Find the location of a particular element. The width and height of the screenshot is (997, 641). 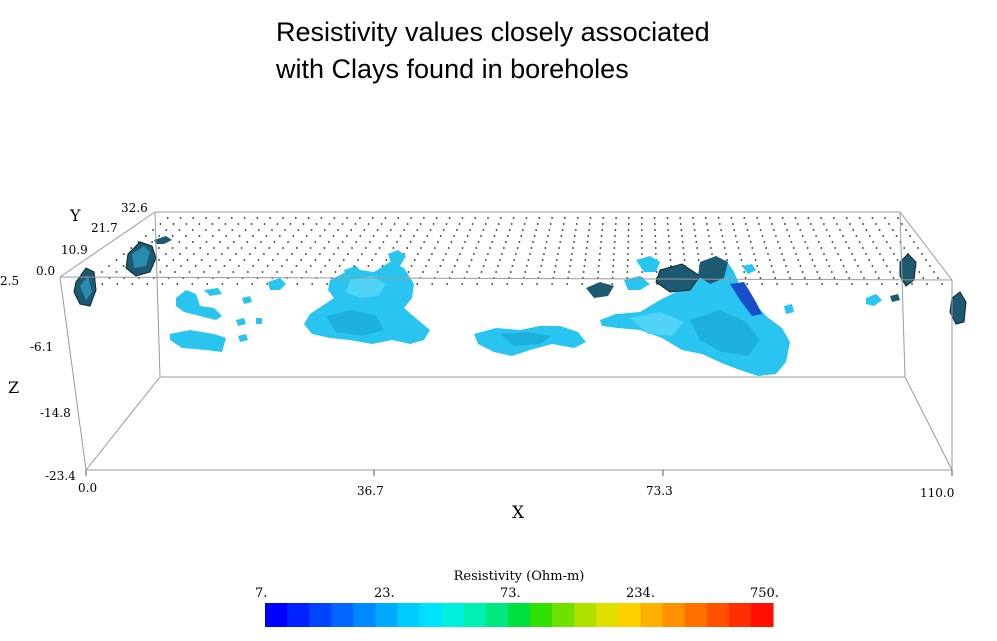

x-axis-label: X is located at coordinates (518, 513).